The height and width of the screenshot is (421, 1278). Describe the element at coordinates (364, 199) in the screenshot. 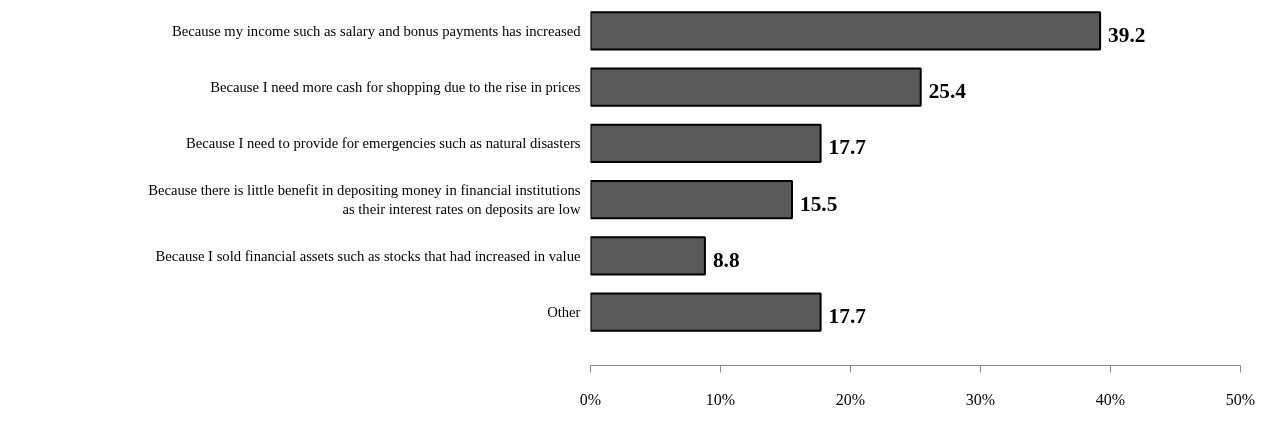

I see `y-tick-label: Because there is little benefit in depositing money in financial institutions as their interest rates on deposits are low` at that location.